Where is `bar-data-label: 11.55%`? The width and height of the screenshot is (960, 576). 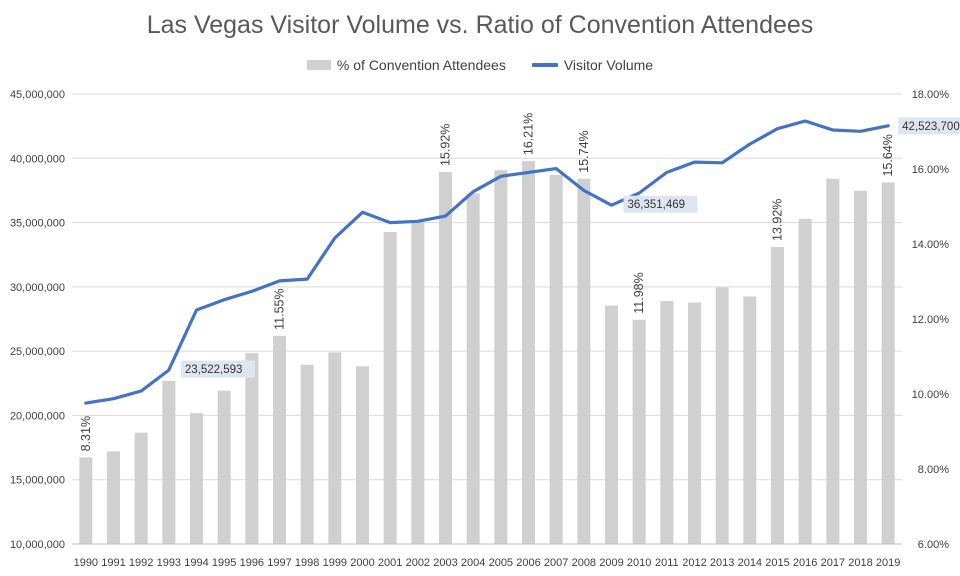
bar-data-label: 11.55% is located at coordinates (280, 308).